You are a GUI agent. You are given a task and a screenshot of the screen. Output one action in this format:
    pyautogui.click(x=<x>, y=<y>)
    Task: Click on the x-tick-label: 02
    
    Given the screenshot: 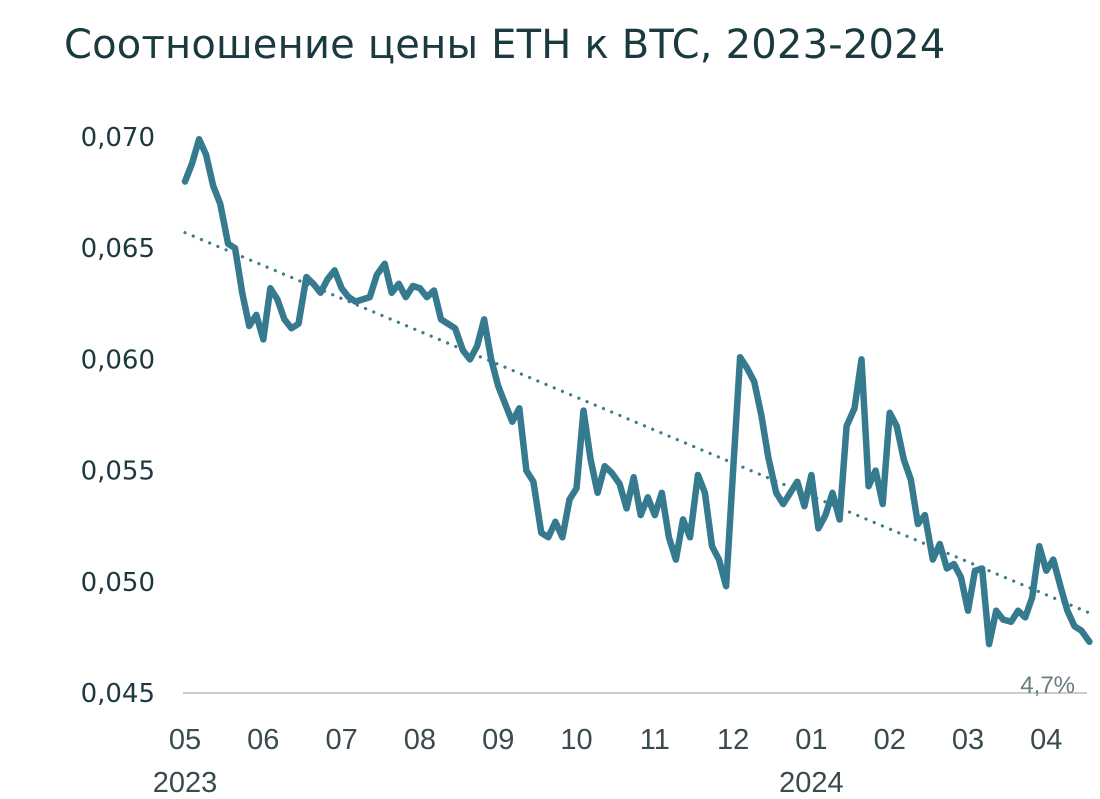 What is the action you would take?
    pyautogui.click(x=890, y=740)
    